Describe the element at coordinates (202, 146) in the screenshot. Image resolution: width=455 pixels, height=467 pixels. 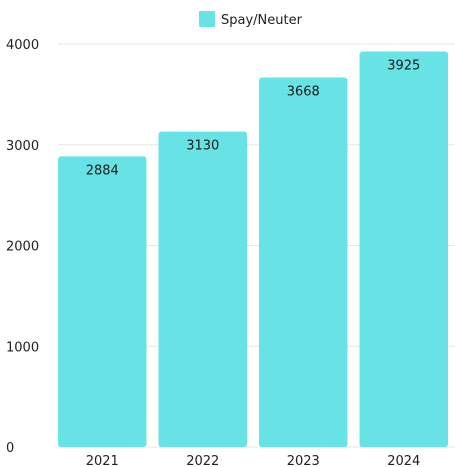
I see `data-label: 3130` at that location.